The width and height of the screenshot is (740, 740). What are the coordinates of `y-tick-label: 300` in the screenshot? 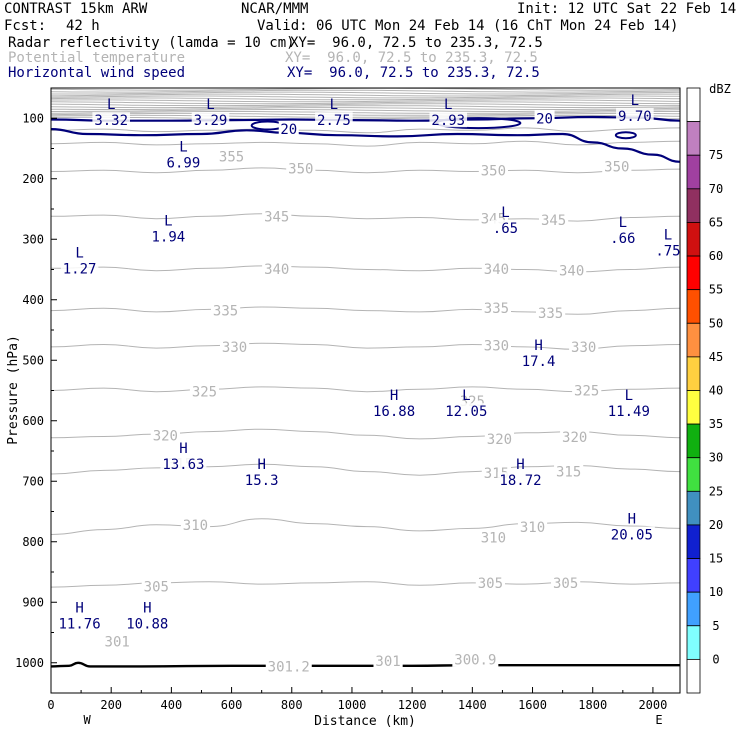 It's located at (33, 239).